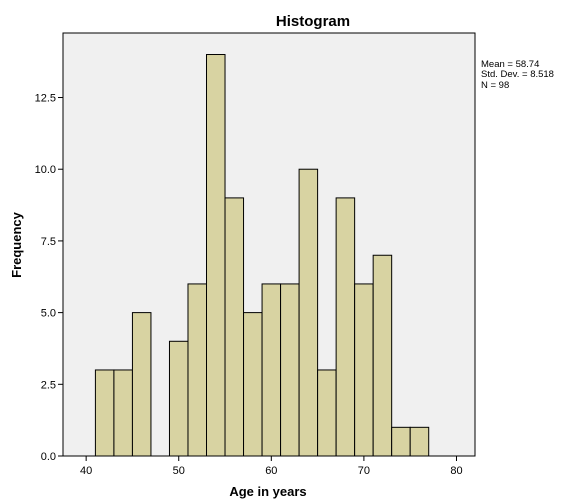 This screenshot has height=499, width=567. Describe the element at coordinates (86, 471) in the screenshot. I see `x-tick-label: 40` at that location.